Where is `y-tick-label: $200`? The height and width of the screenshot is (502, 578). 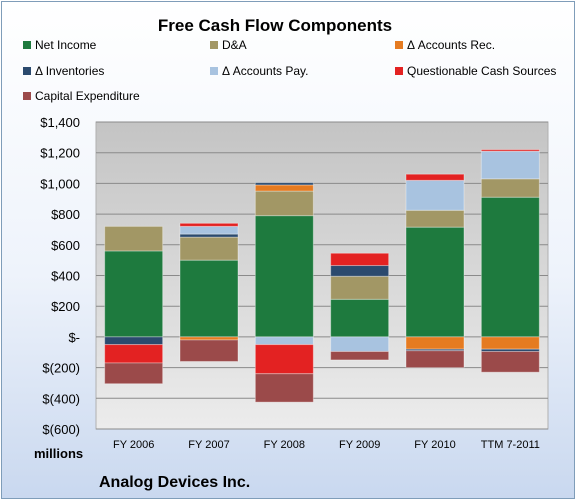
y-tick-label: $200 is located at coordinates (65, 306).